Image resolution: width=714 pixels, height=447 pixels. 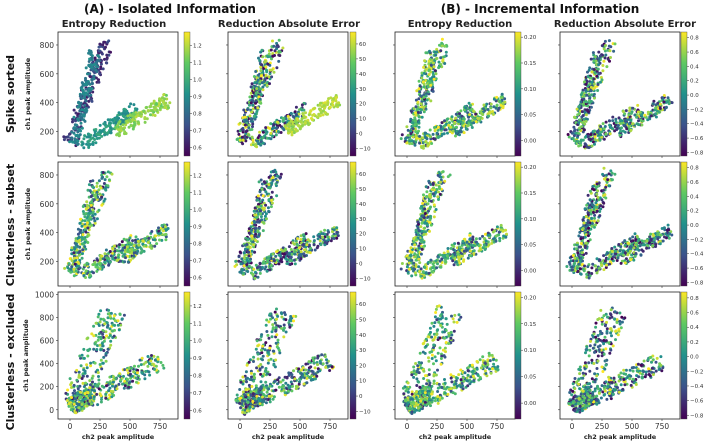 What do you see at coordinates (47, 103) in the screenshot?
I see `y-tick-label: 400` at bounding box center [47, 103].